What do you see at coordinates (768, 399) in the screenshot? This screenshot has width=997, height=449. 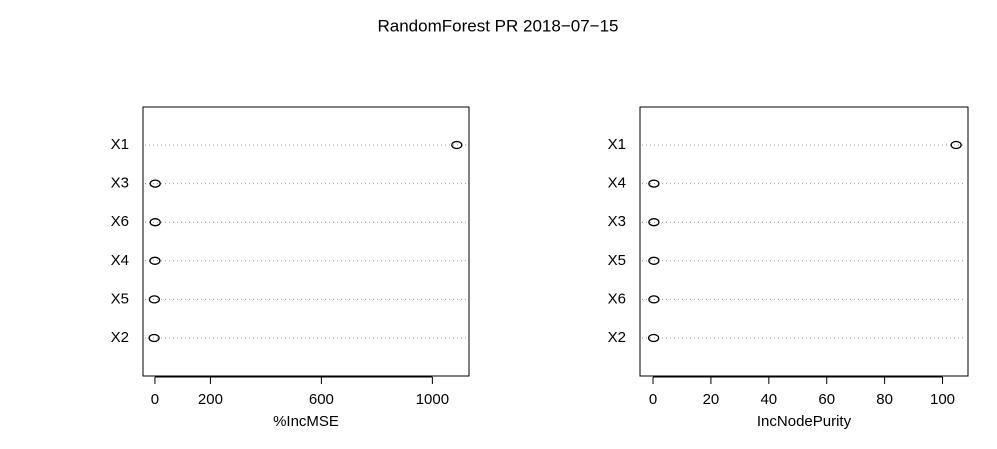 I see `x-tick-label: 40` at bounding box center [768, 399].